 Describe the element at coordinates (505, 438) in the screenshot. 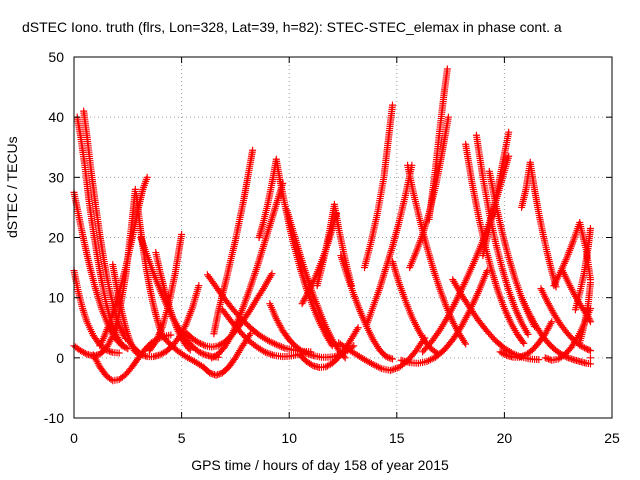

I see `x-tick-label: 20` at that location.